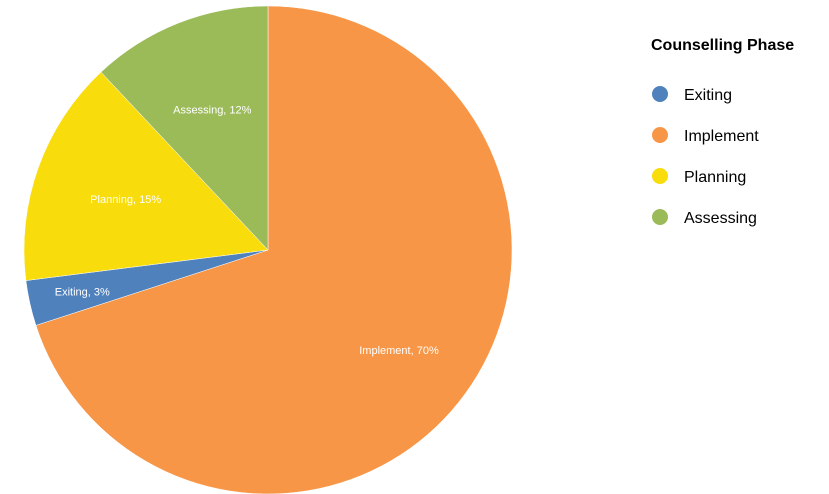 The height and width of the screenshot is (494, 829). Describe the element at coordinates (660, 217) in the screenshot. I see `legend-swatch-assessing` at that location.